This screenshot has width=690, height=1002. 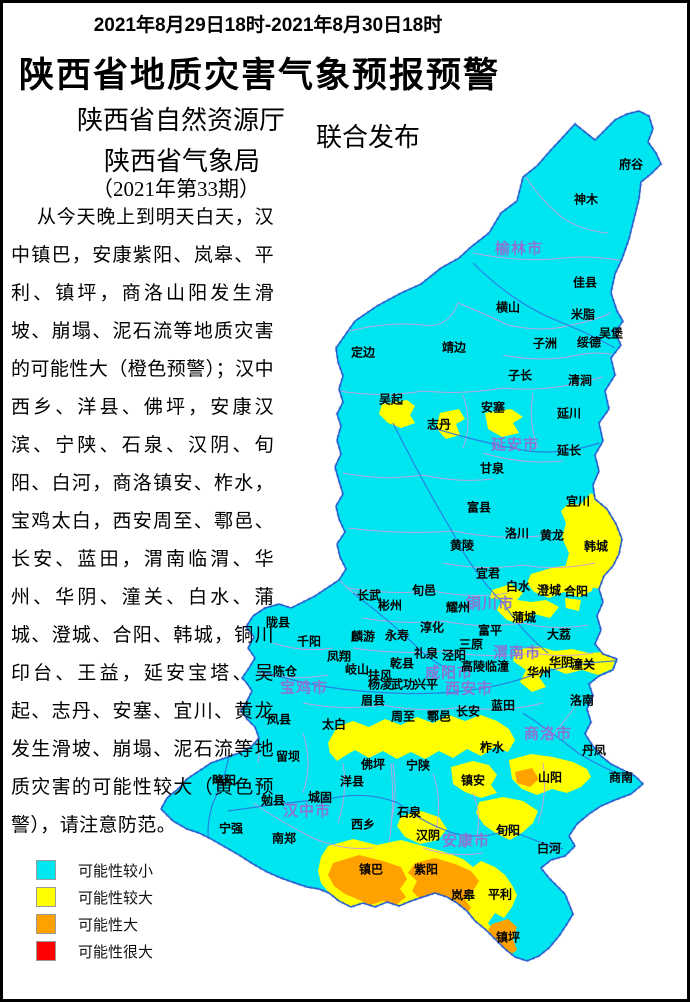 I want to click on legend-label-0: 可能性较小, so click(x=116, y=871).